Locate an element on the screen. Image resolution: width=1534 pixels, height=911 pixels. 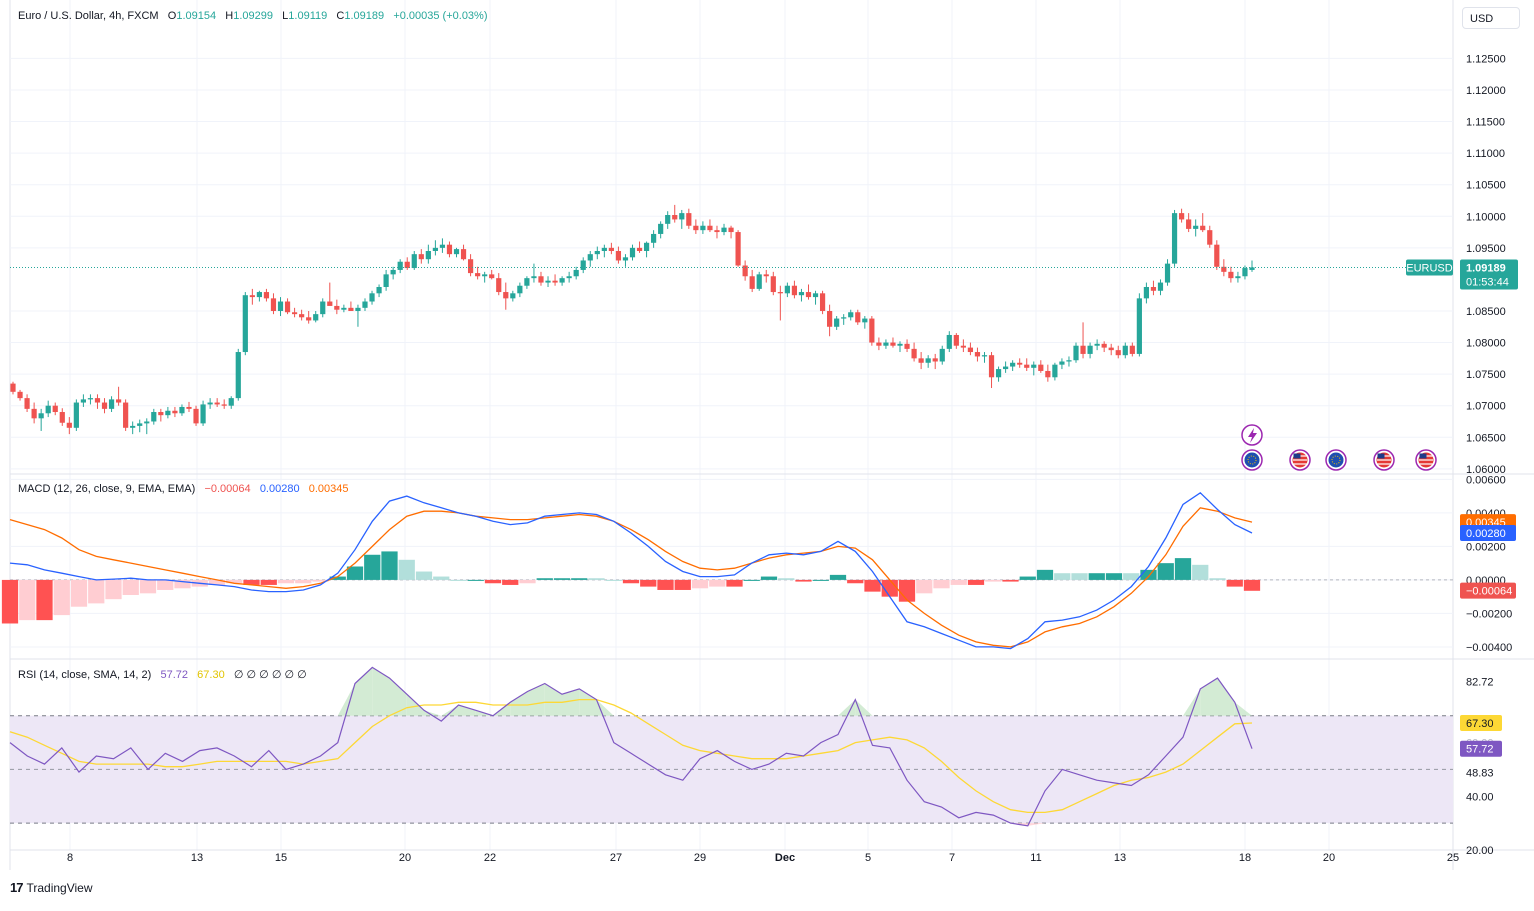
time-tick-label: 13 is located at coordinates (197, 858).